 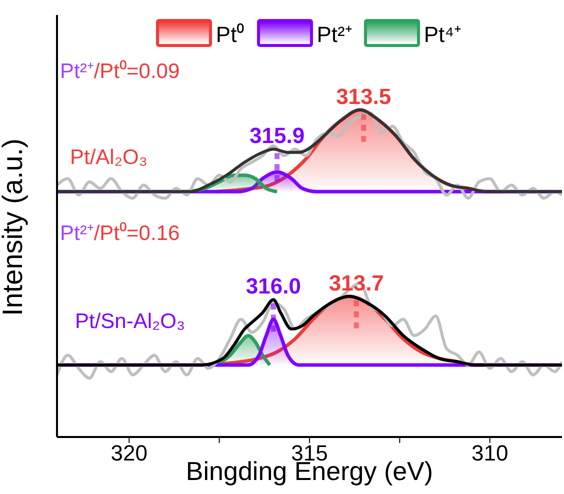 What do you see at coordinates (356, 283) in the screenshot?
I see `annotation: 313.7` at bounding box center [356, 283].